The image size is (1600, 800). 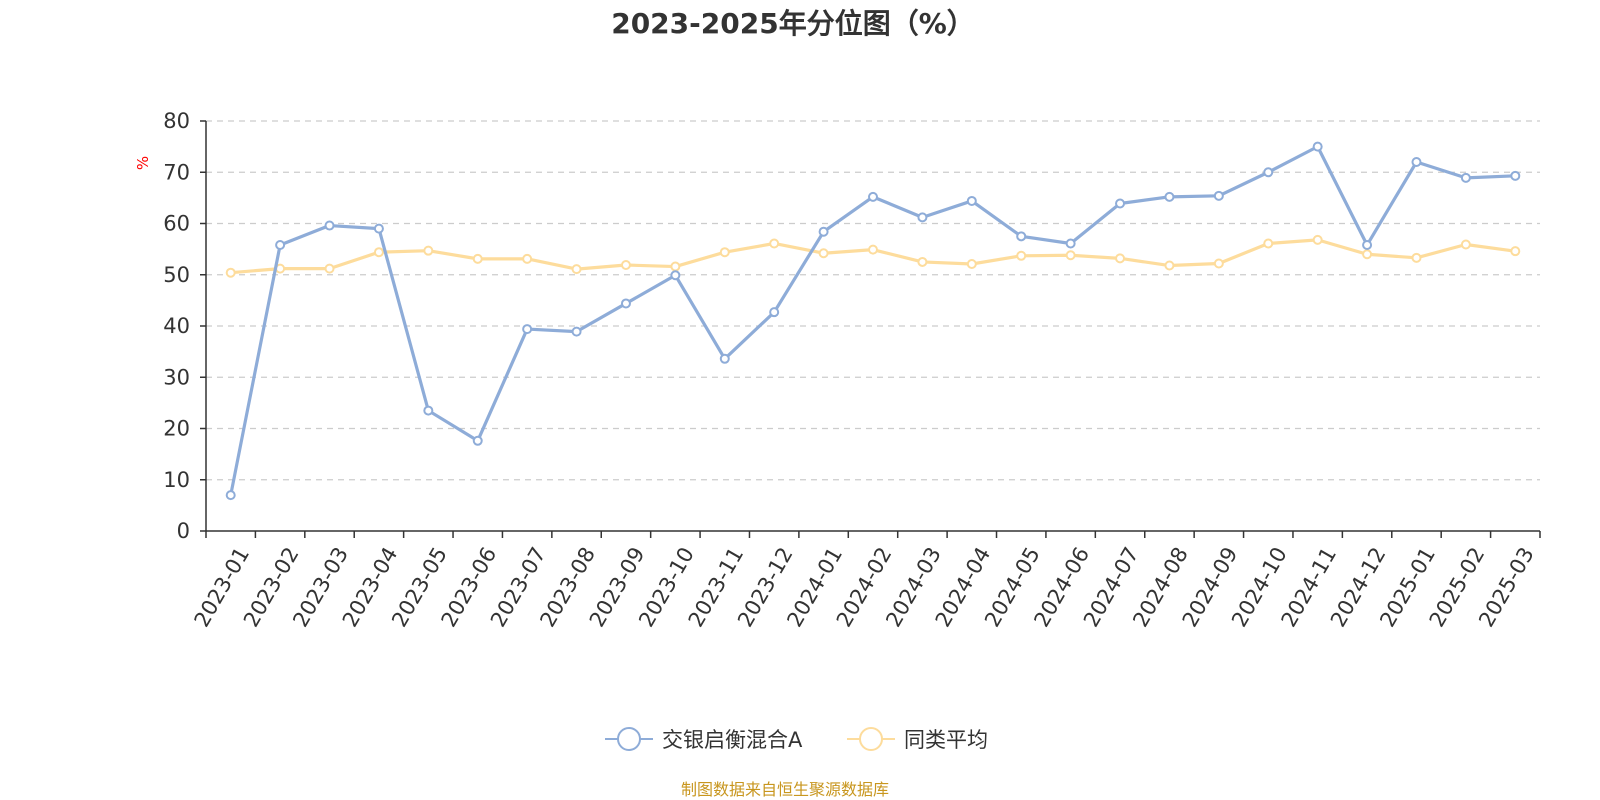 I want to click on y-tick-label: 70, so click(x=176, y=172).